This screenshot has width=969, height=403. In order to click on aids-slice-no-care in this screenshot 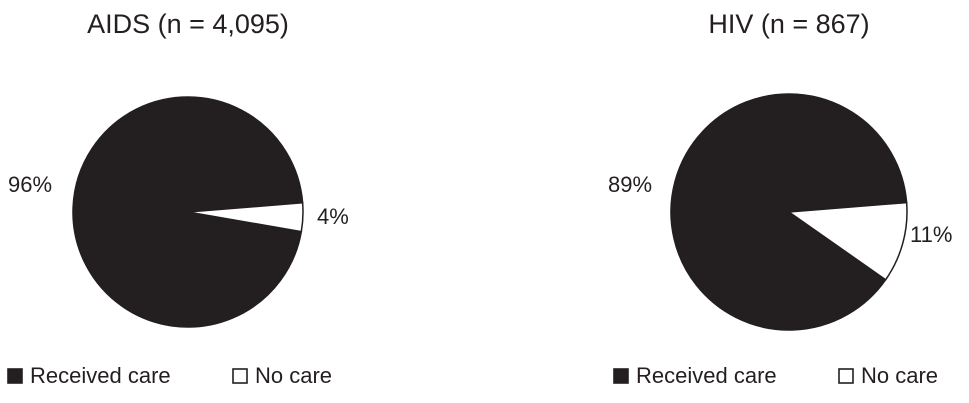, I will do `click(245, 217)`.